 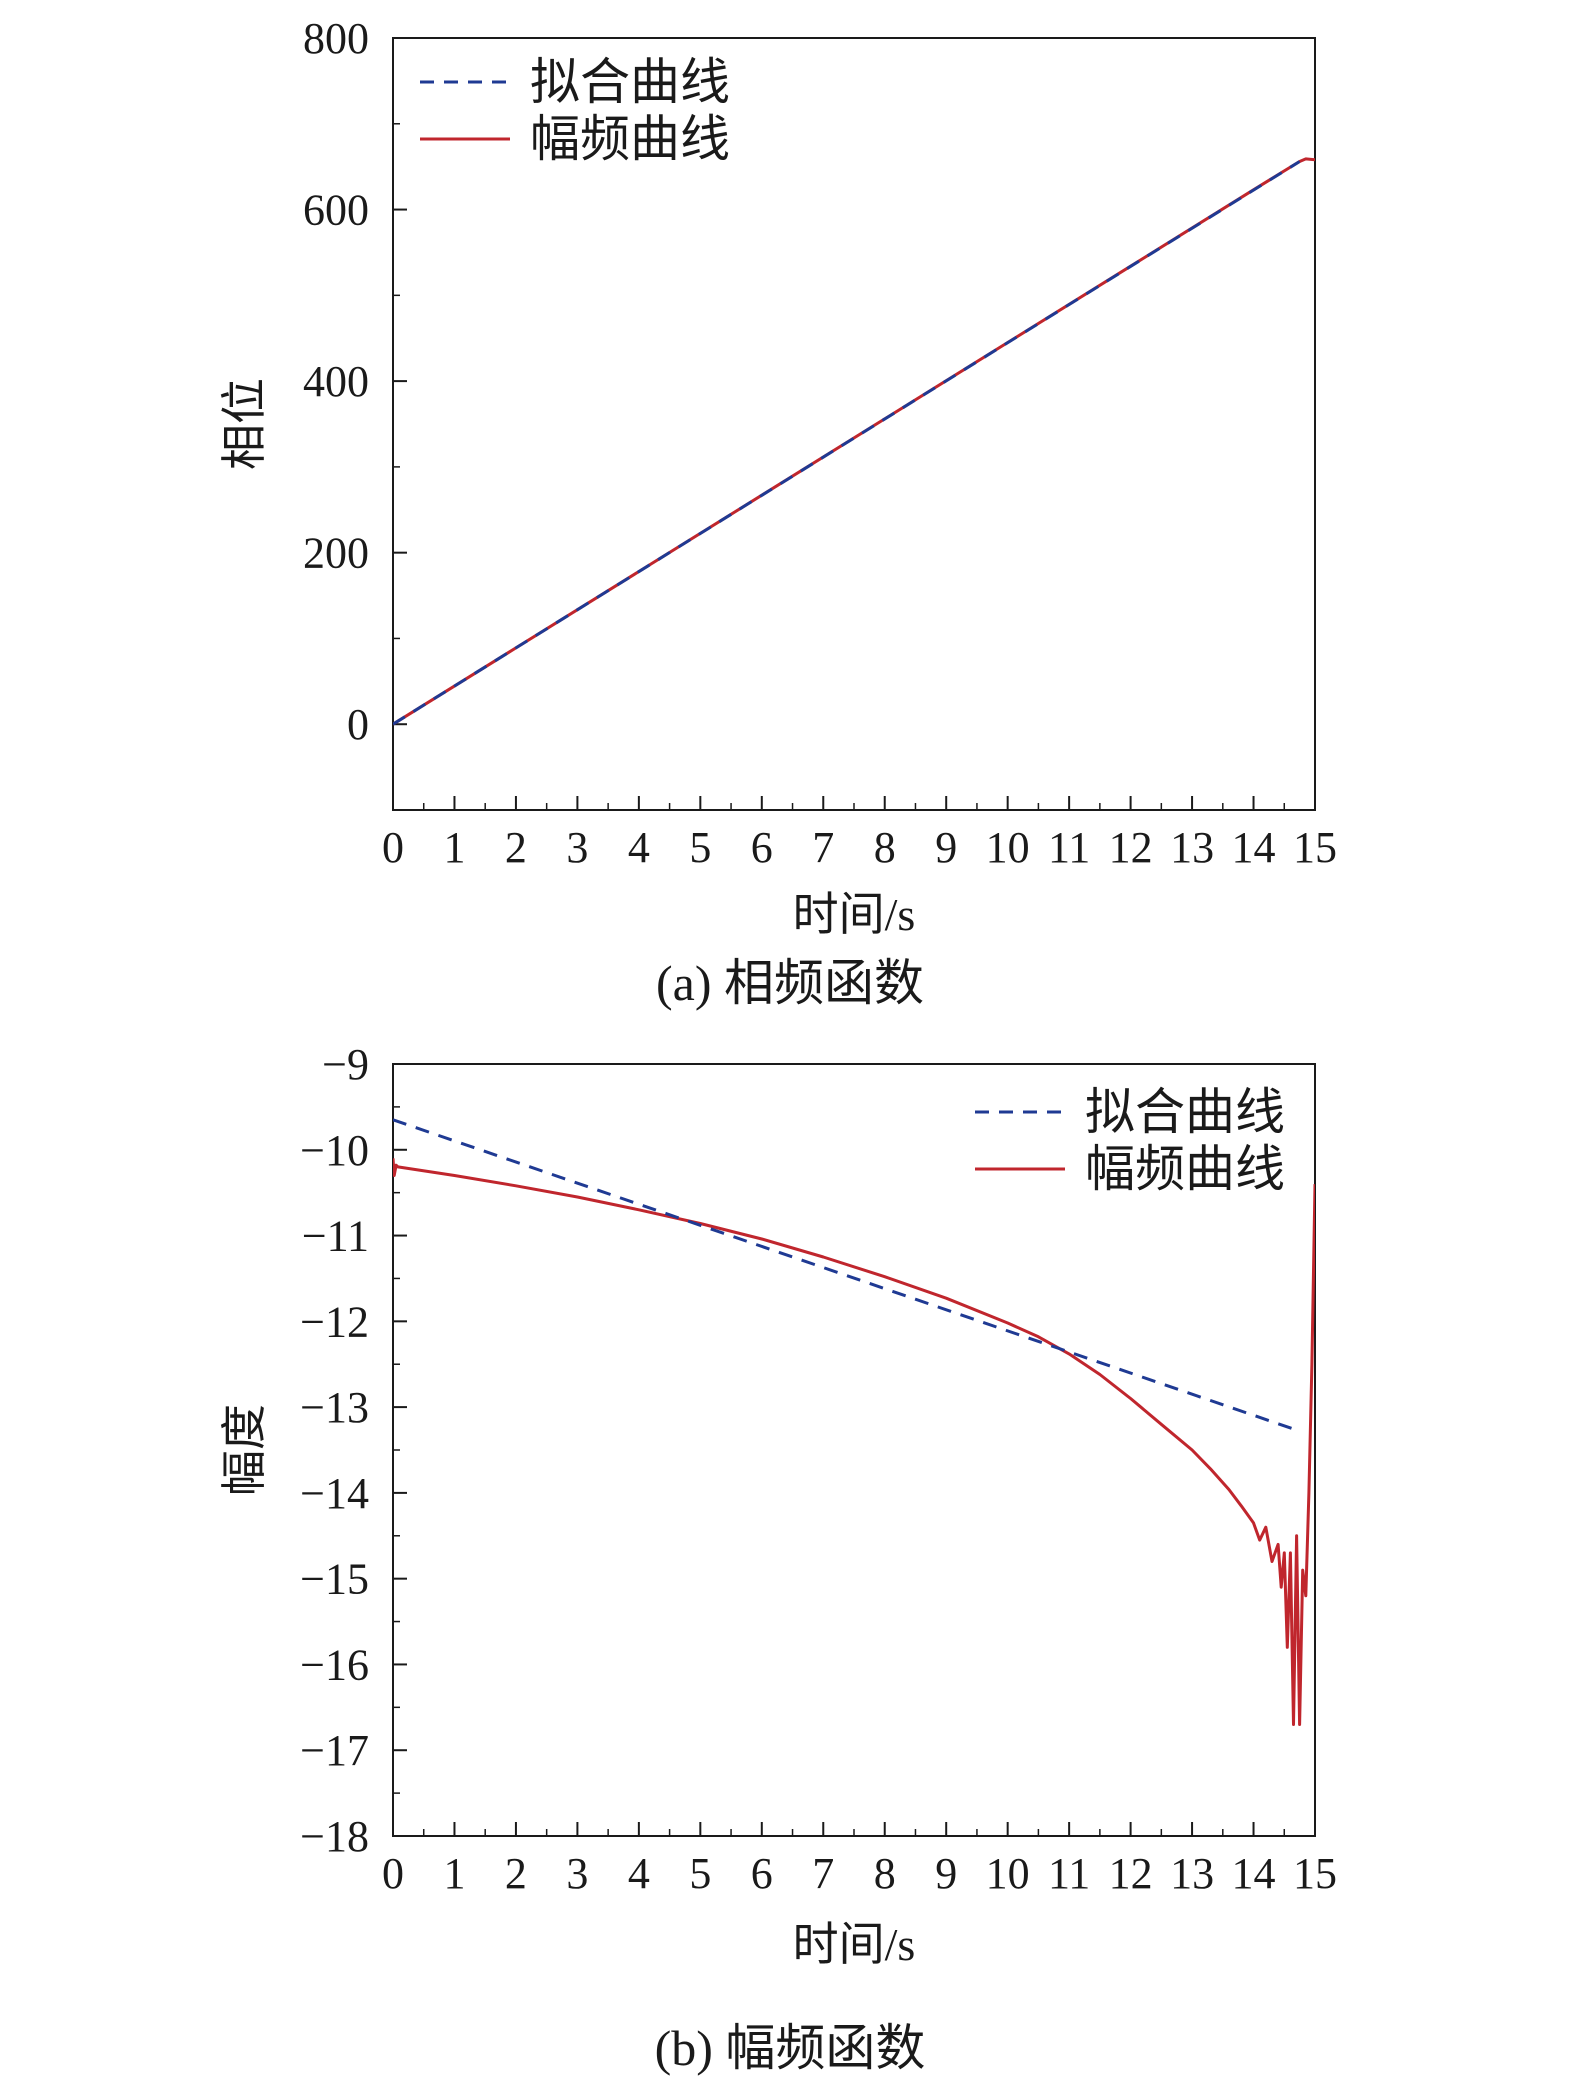 I want to click on y-tick-label: 400, so click(x=336, y=381).